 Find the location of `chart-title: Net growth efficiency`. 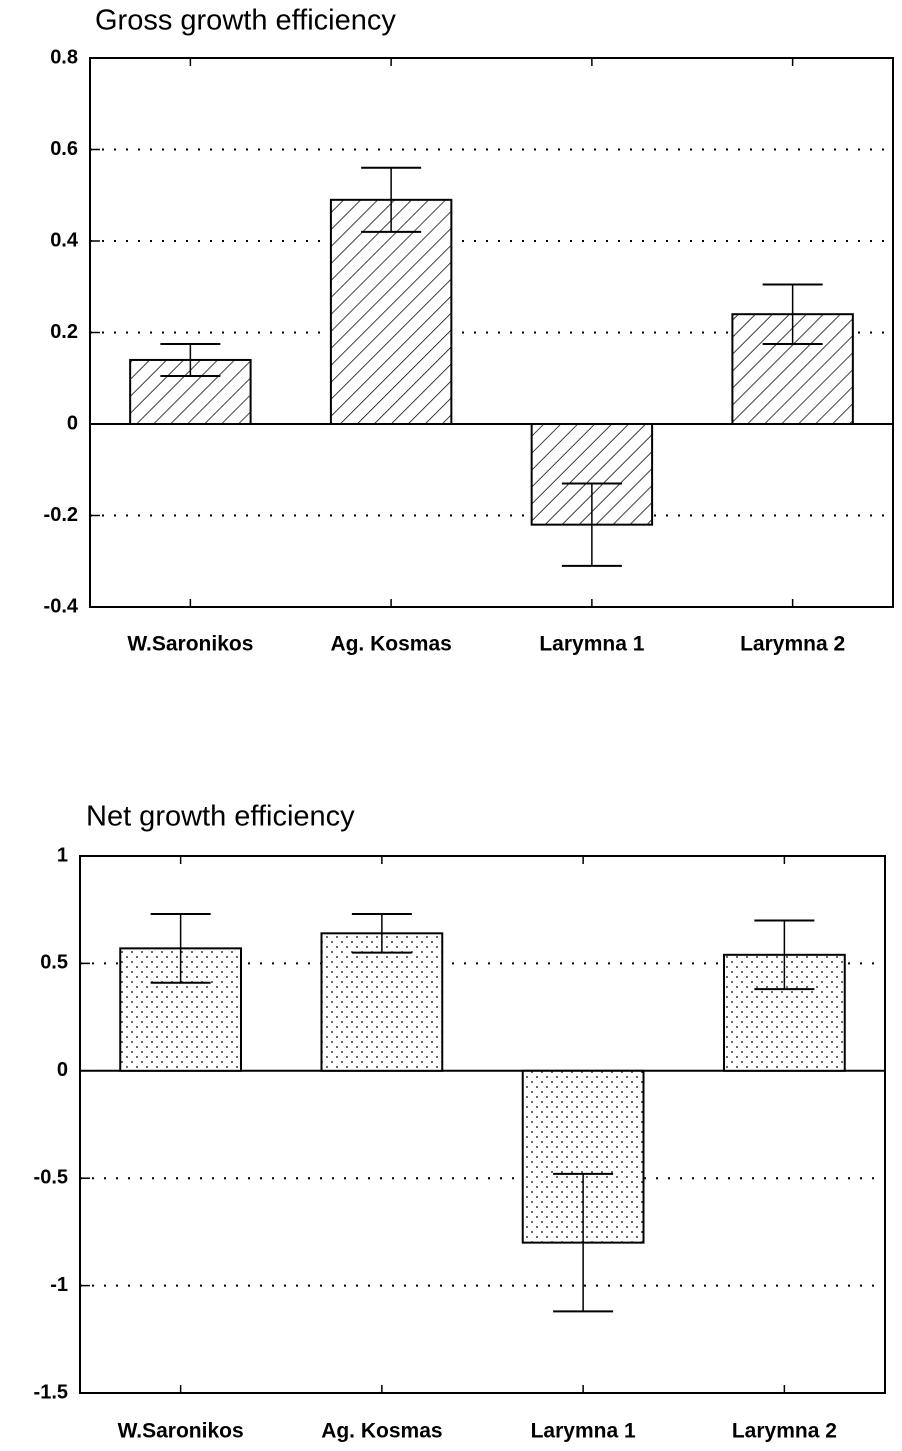

chart-title: Net growth efficiency is located at coordinates (220, 817).